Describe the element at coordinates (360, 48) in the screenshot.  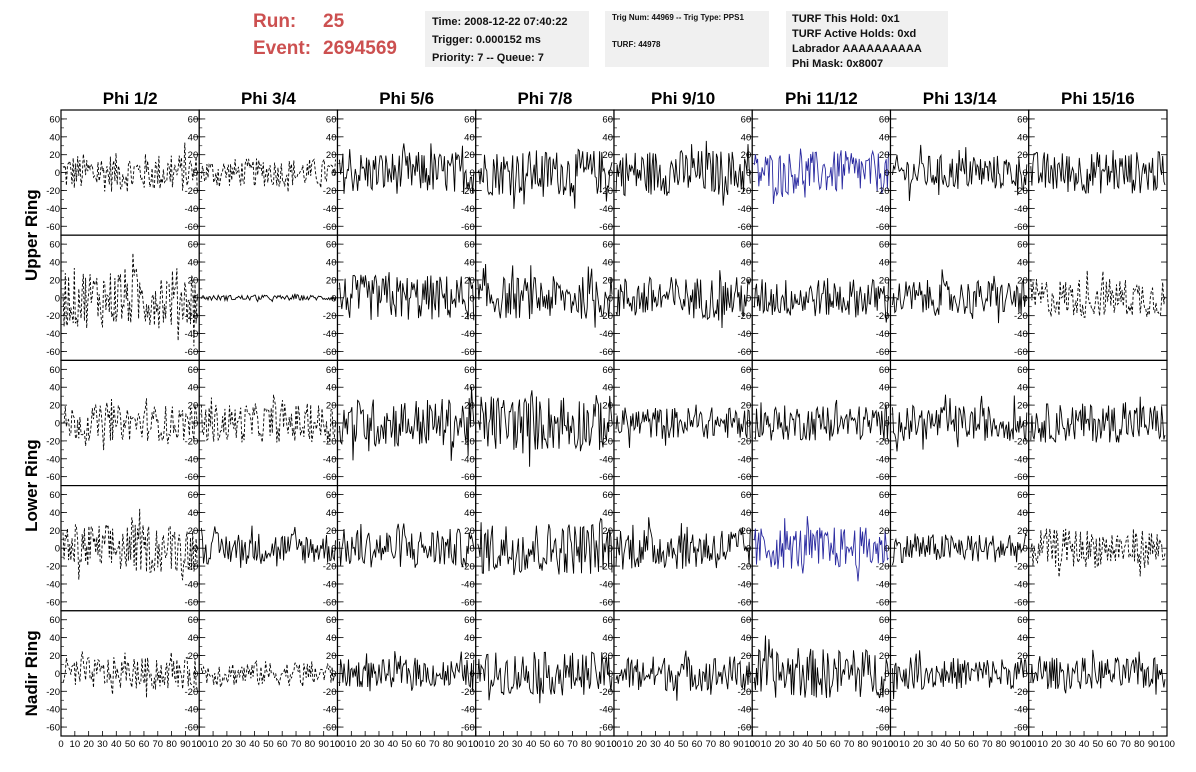
I see `event-value: 2694569` at that location.